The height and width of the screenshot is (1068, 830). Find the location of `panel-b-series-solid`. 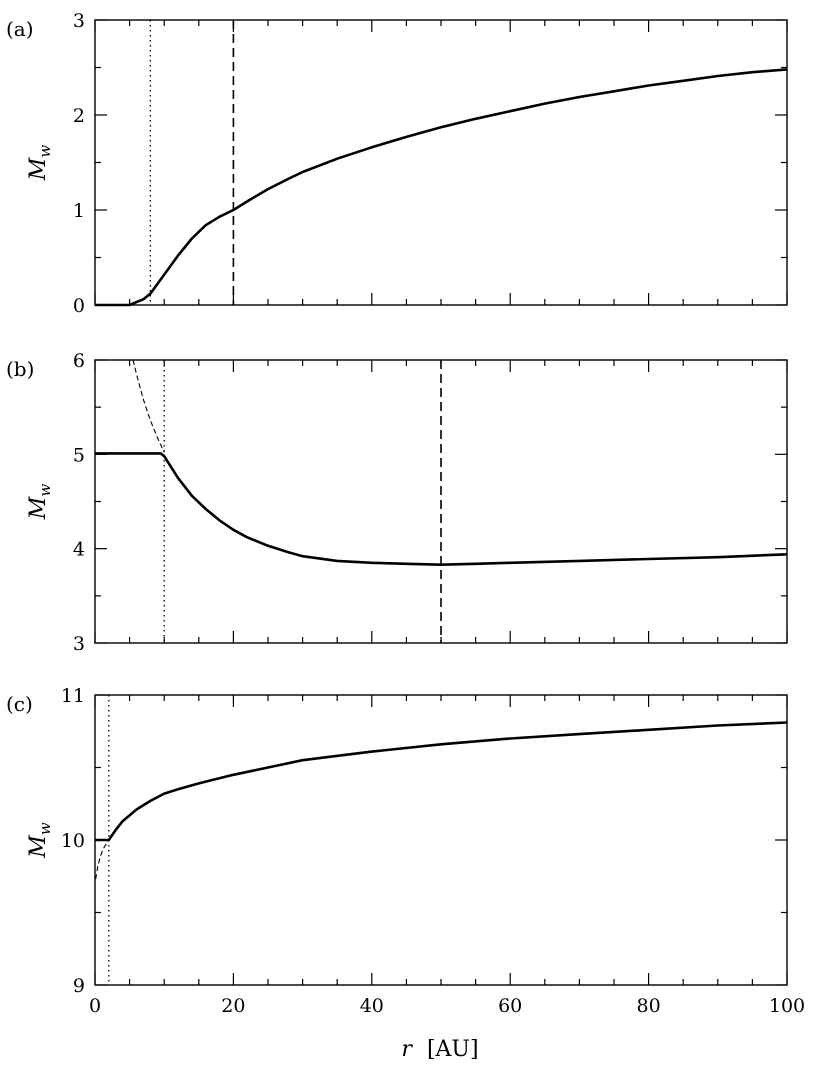

panel-b-series-solid is located at coordinates (441, 509).